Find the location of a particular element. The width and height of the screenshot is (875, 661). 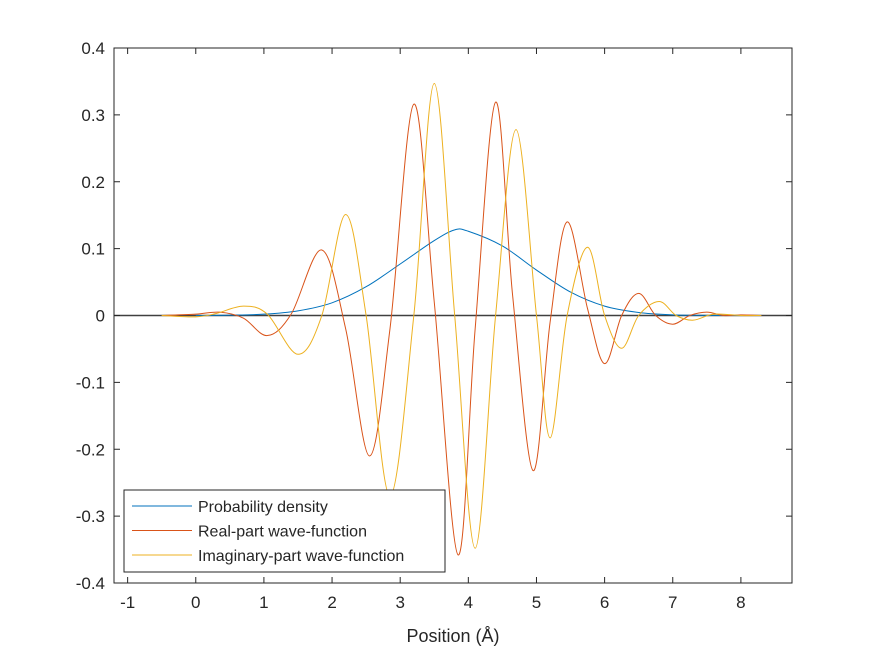

y-tick-label: 0.2 is located at coordinates (93, 182).